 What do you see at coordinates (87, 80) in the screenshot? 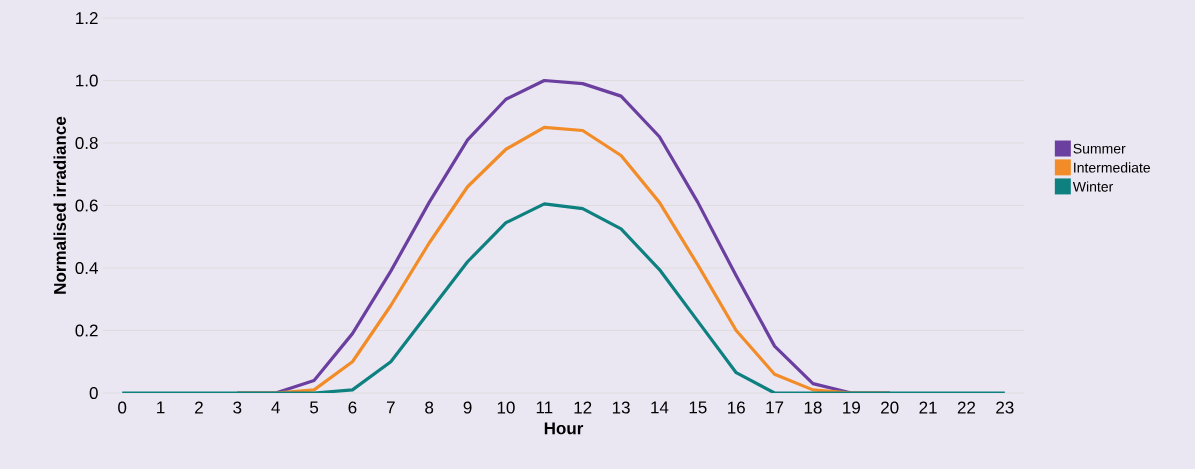
I see `y-tick-label: 1.0` at bounding box center [87, 80].